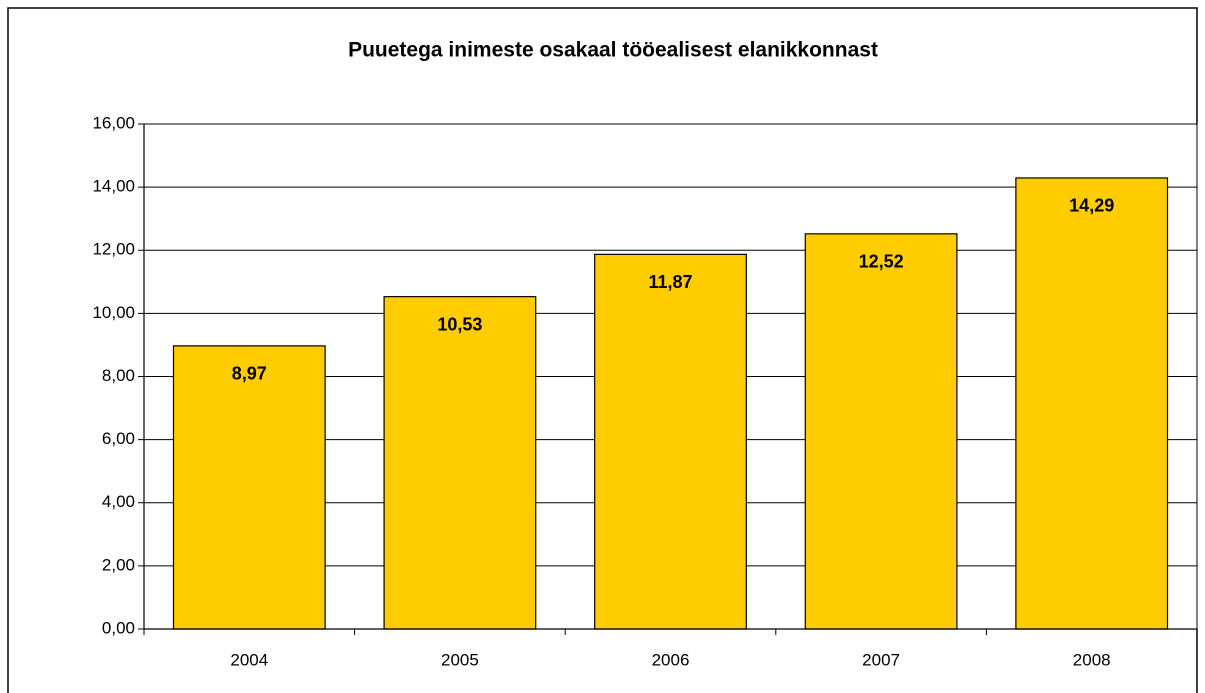 The width and height of the screenshot is (1205, 693). Describe the element at coordinates (1091, 206) in the screenshot. I see `value-label: 14,29` at that location.